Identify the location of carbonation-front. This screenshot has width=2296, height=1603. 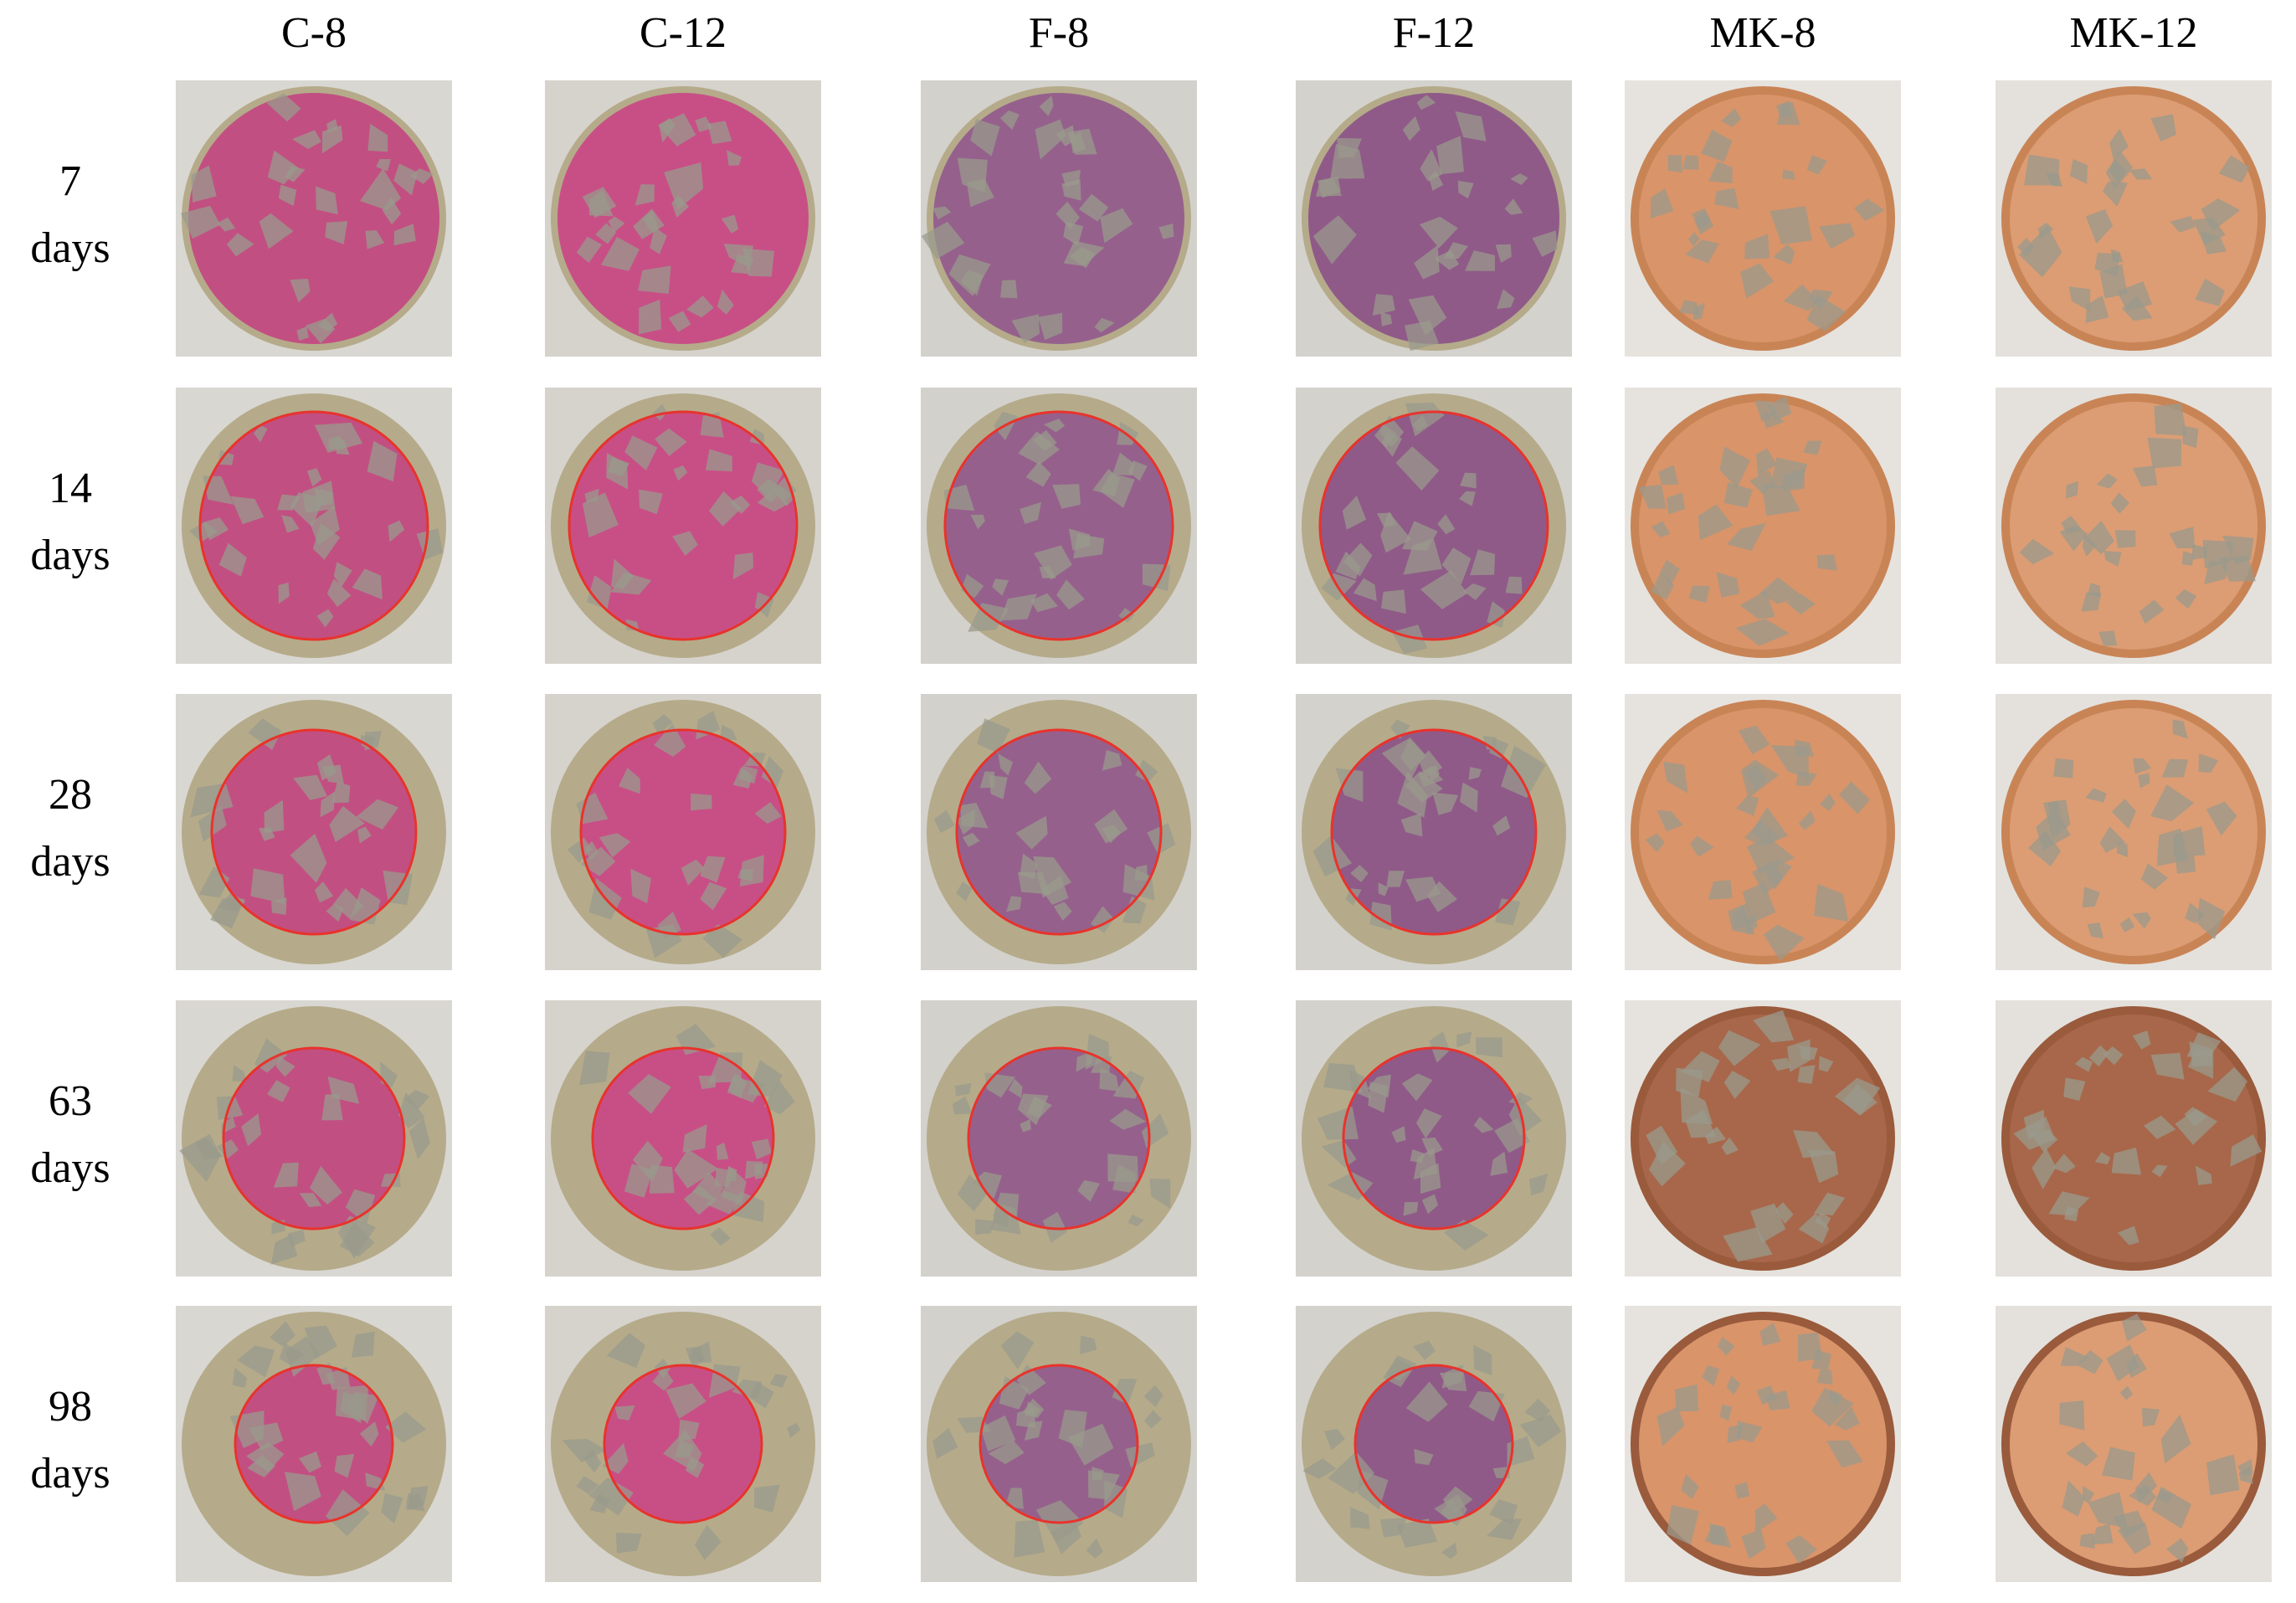
(1433, 525).